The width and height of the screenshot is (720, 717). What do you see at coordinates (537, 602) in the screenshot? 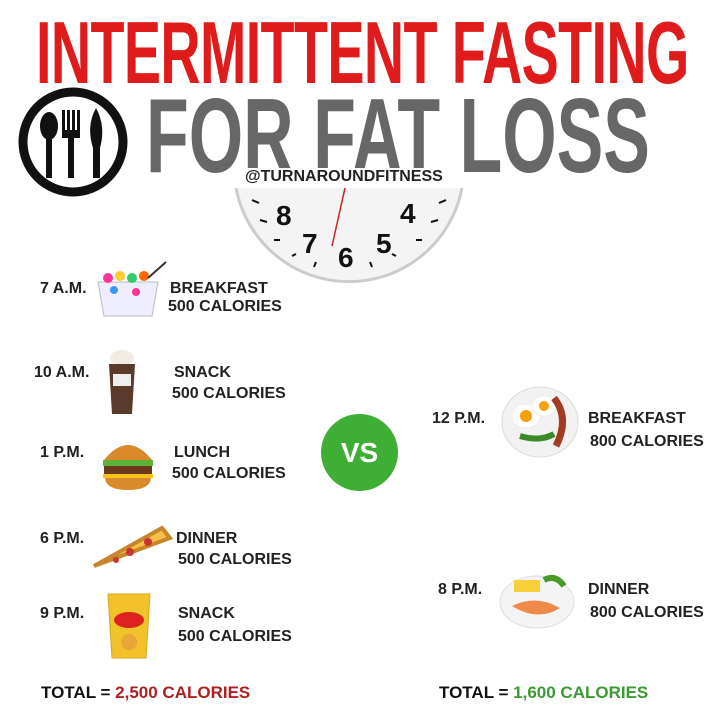
I see `salmon-plate-icon` at bounding box center [537, 602].